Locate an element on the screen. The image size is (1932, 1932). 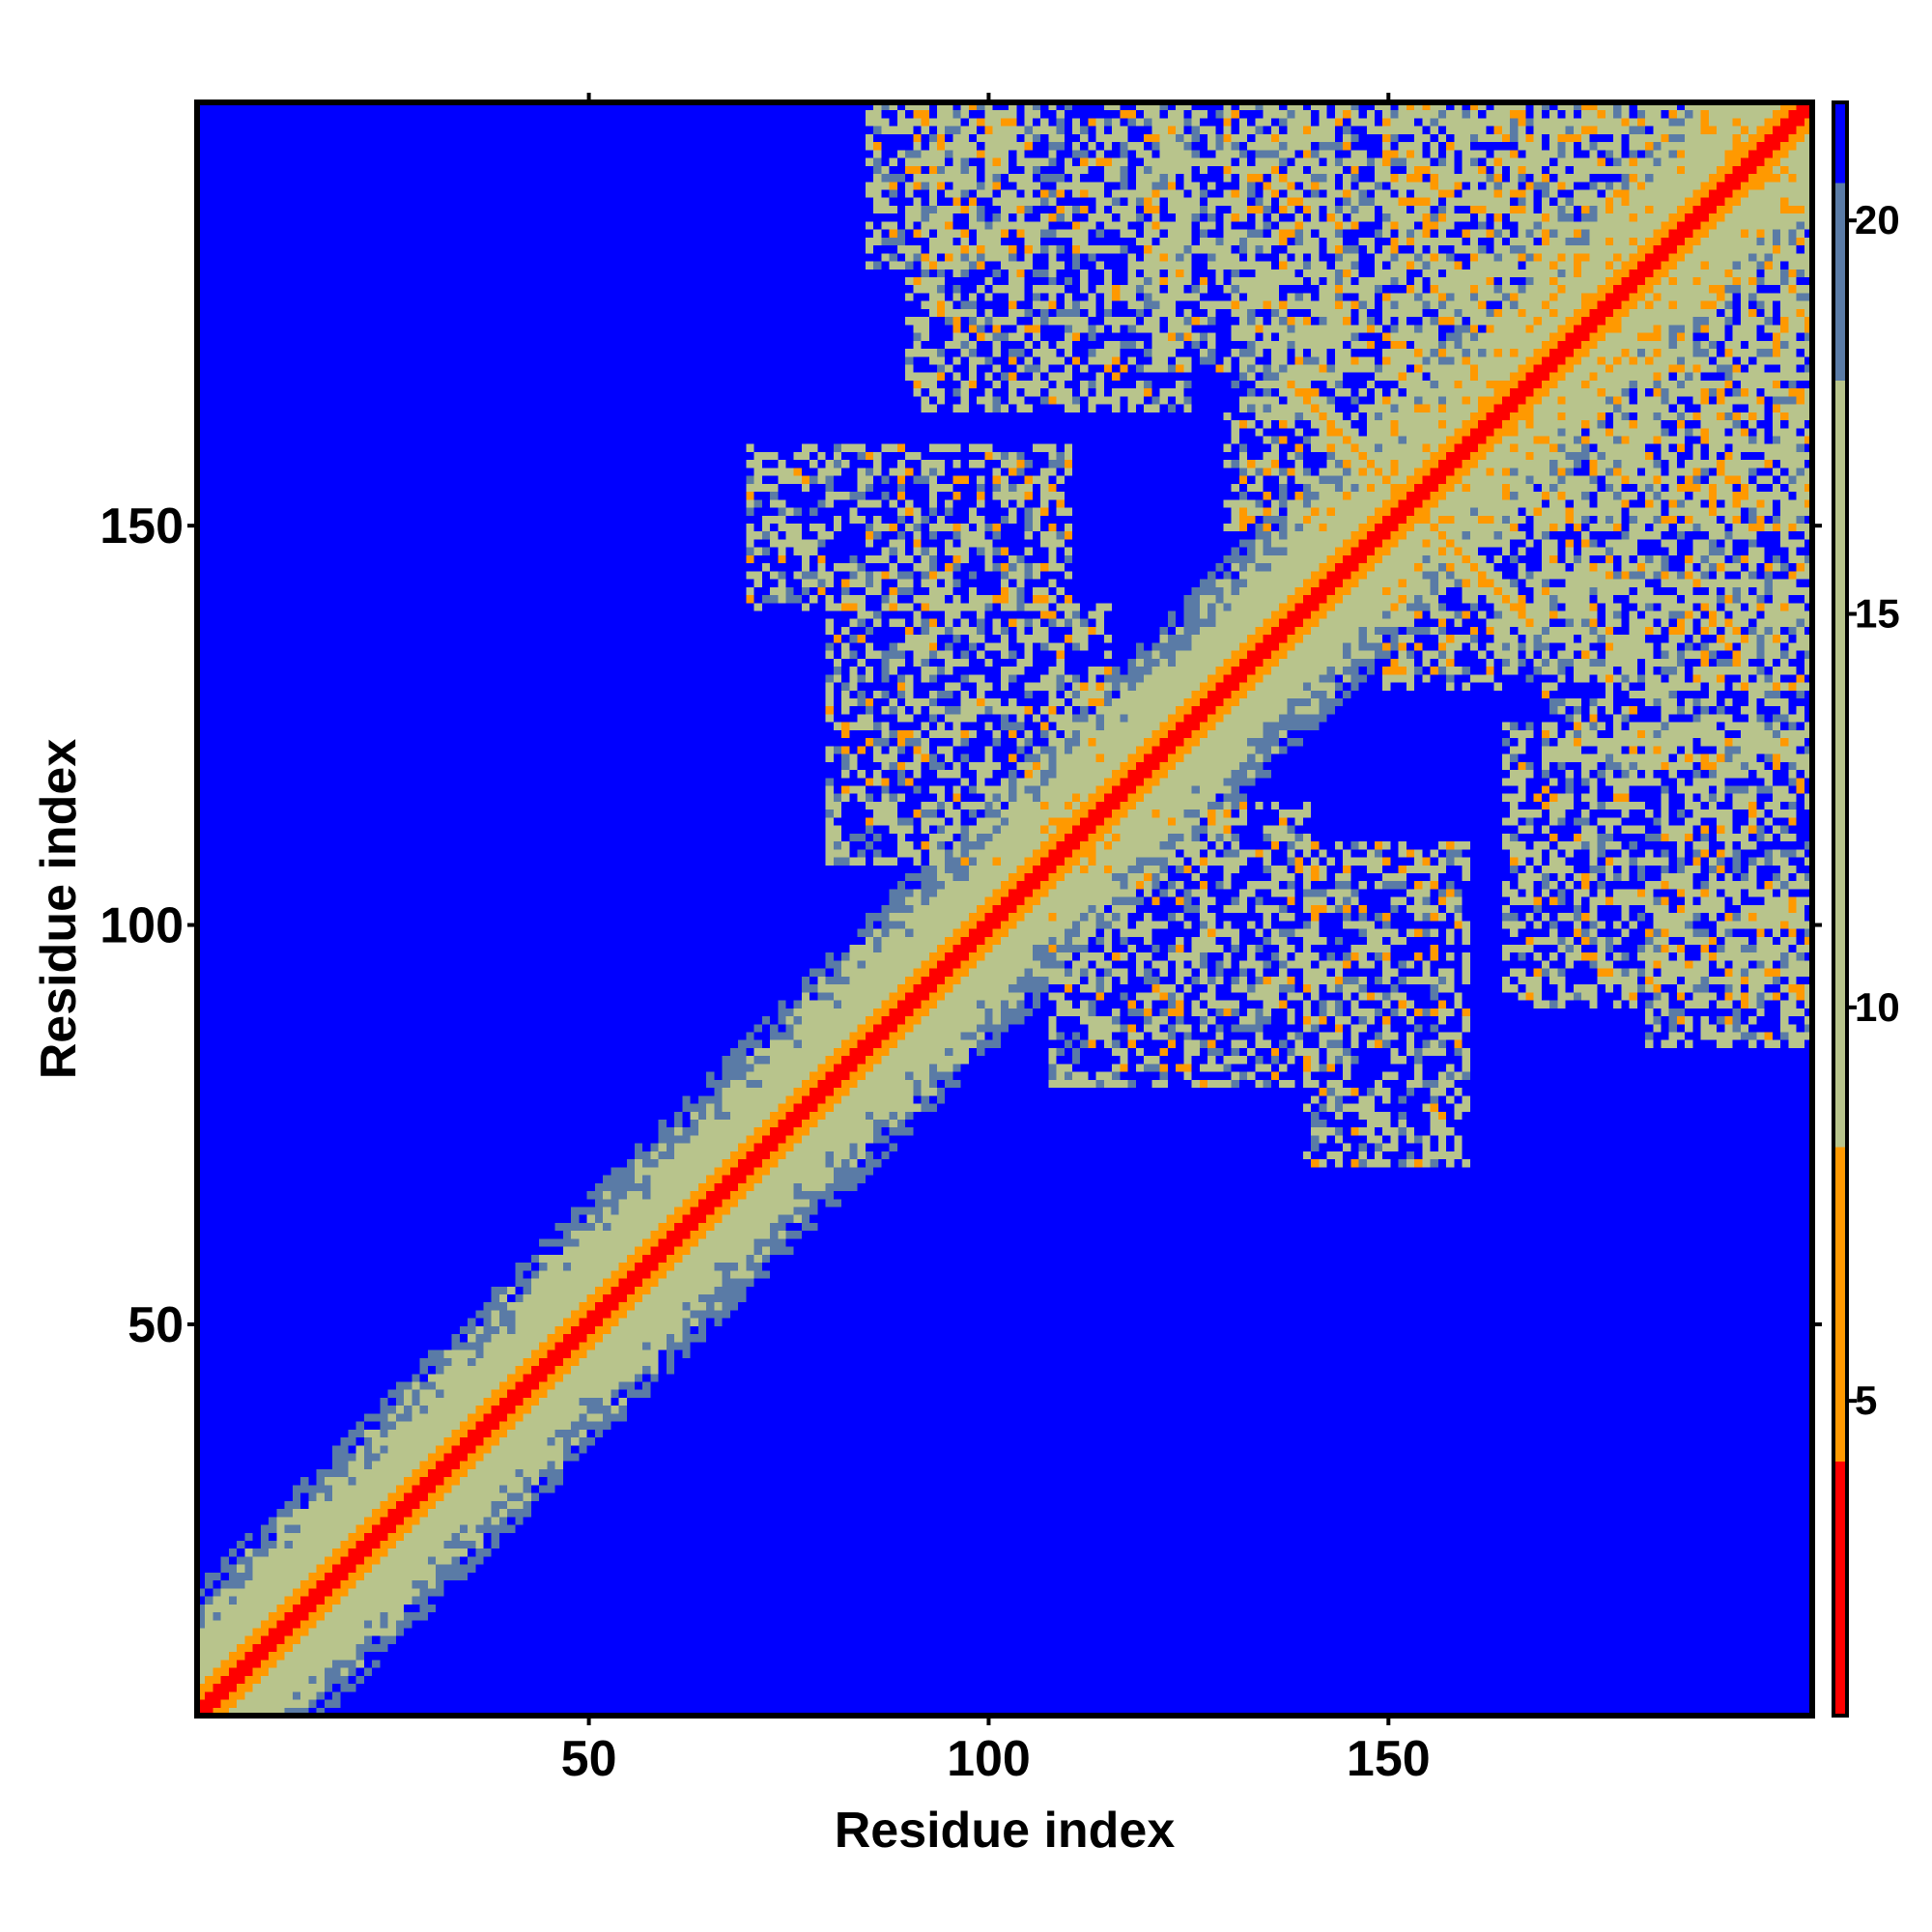
y-tick-label: 50 is located at coordinates (156, 1325).